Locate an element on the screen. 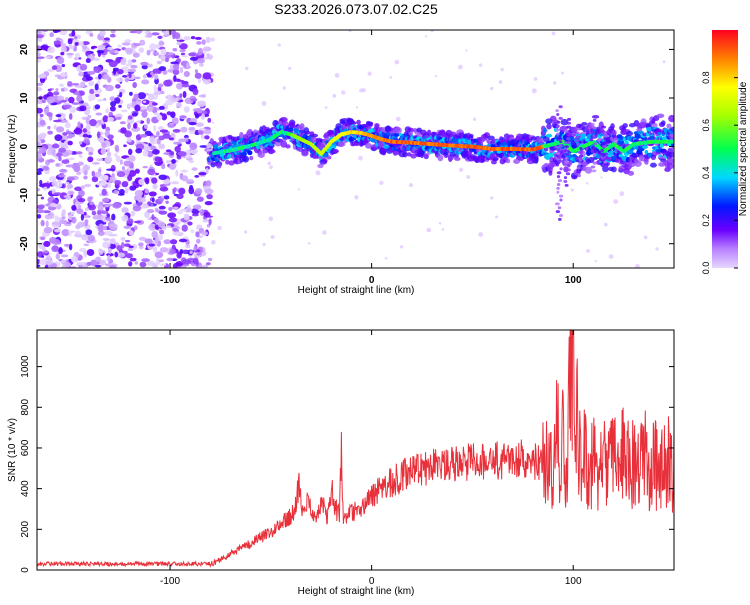 Image resolution: width=750 pixels, height=605 pixels. colorbar-tick-label: 0.6 is located at coordinates (706, 125).